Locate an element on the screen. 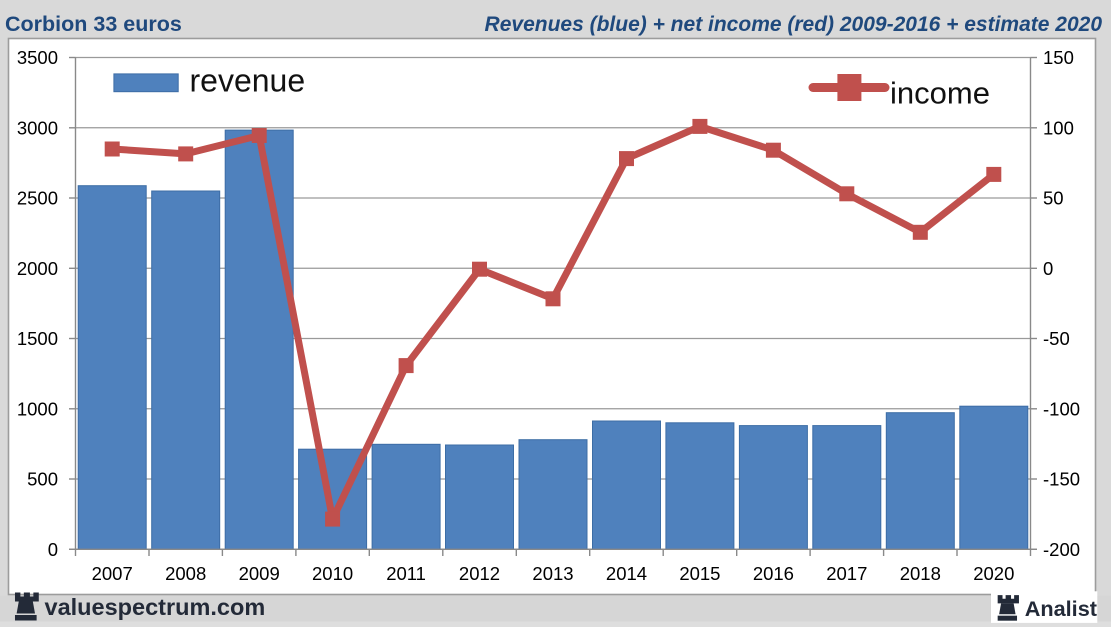 The width and height of the screenshot is (1111, 627). svg-text: -100 is located at coordinates (1061, 408).